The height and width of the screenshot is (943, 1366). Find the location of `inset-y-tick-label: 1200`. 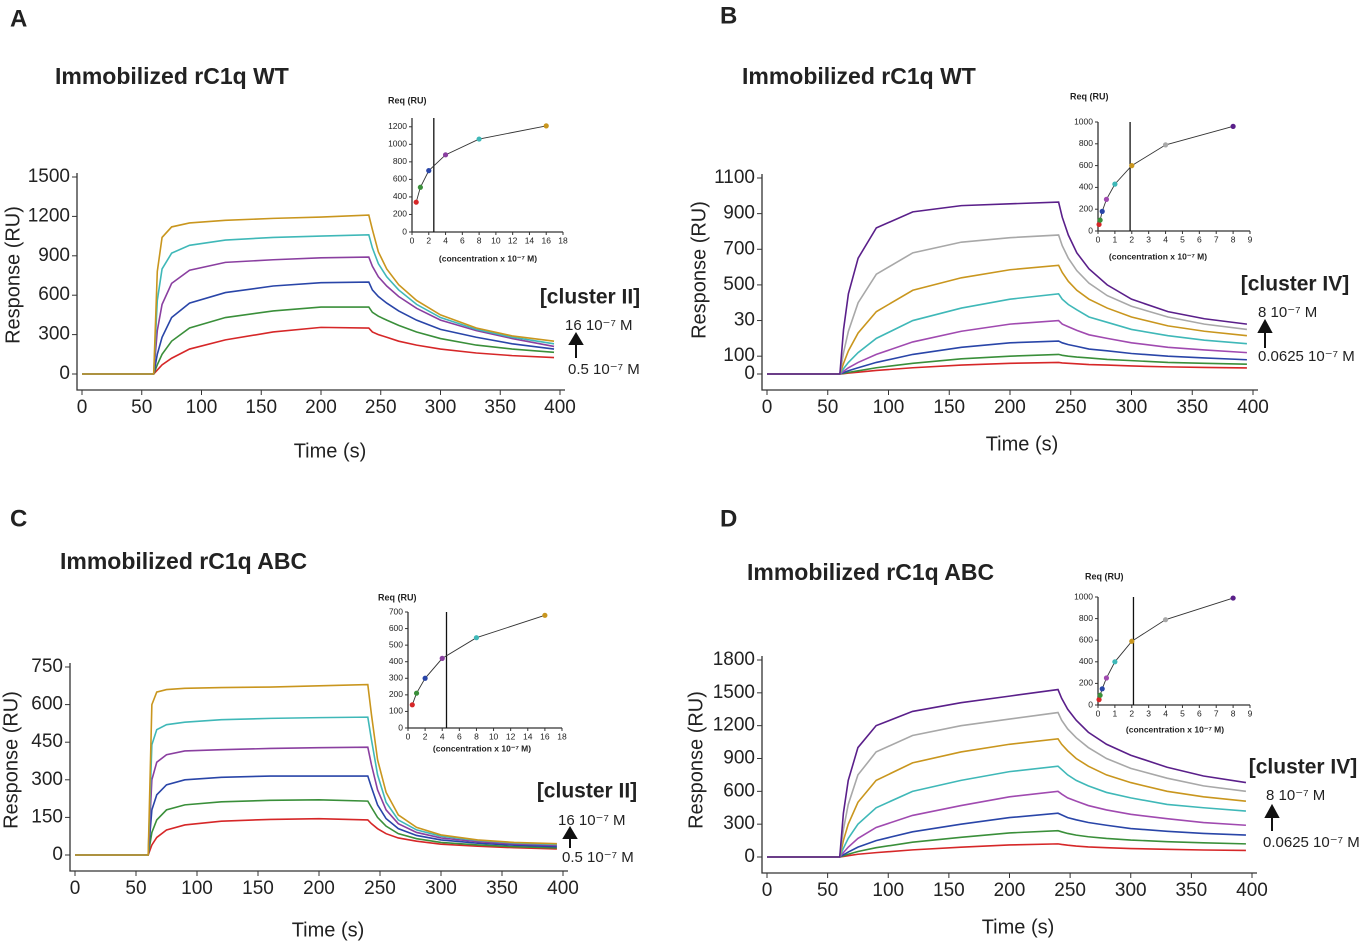

inset-y-tick-label: 1200 is located at coordinates (397, 126).